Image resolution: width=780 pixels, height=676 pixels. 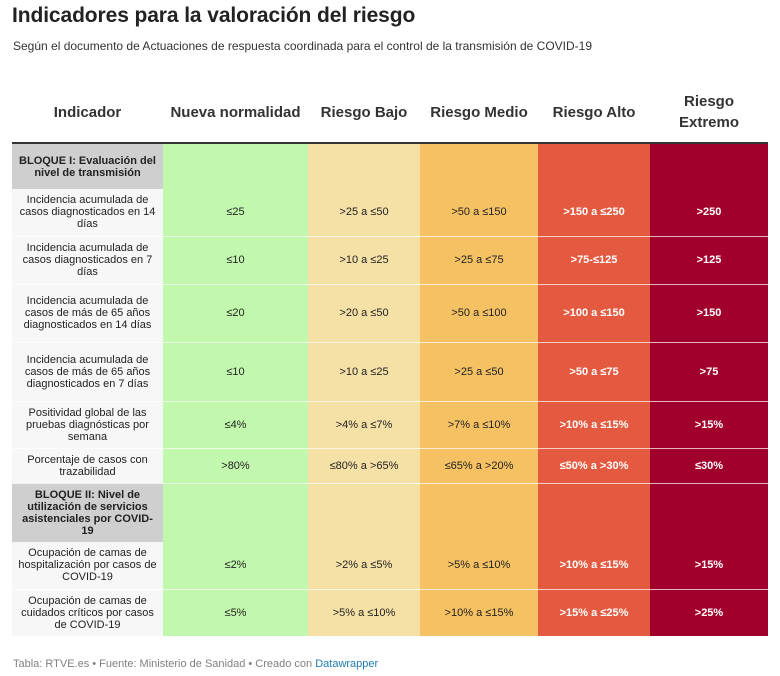 What do you see at coordinates (709, 466) in the screenshot?
I see `value-cell: ≤30%` at bounding box center [709, 466].